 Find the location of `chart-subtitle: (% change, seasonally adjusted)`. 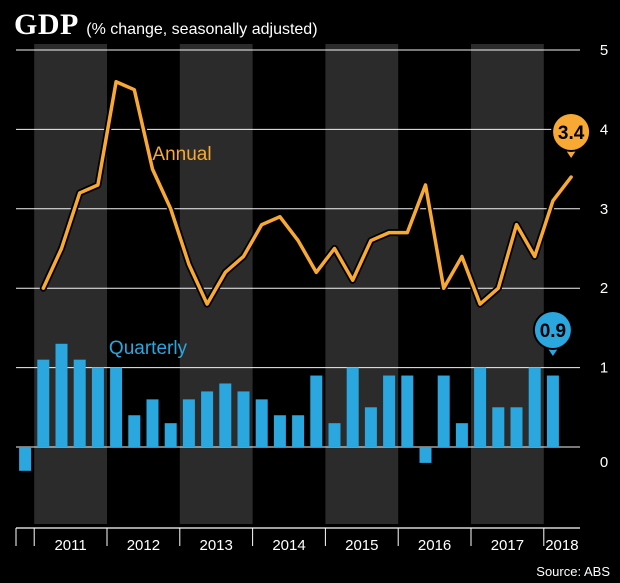

chart-subtitle: (% change, seasonally adjusted) is located at coordinates (202, 29).